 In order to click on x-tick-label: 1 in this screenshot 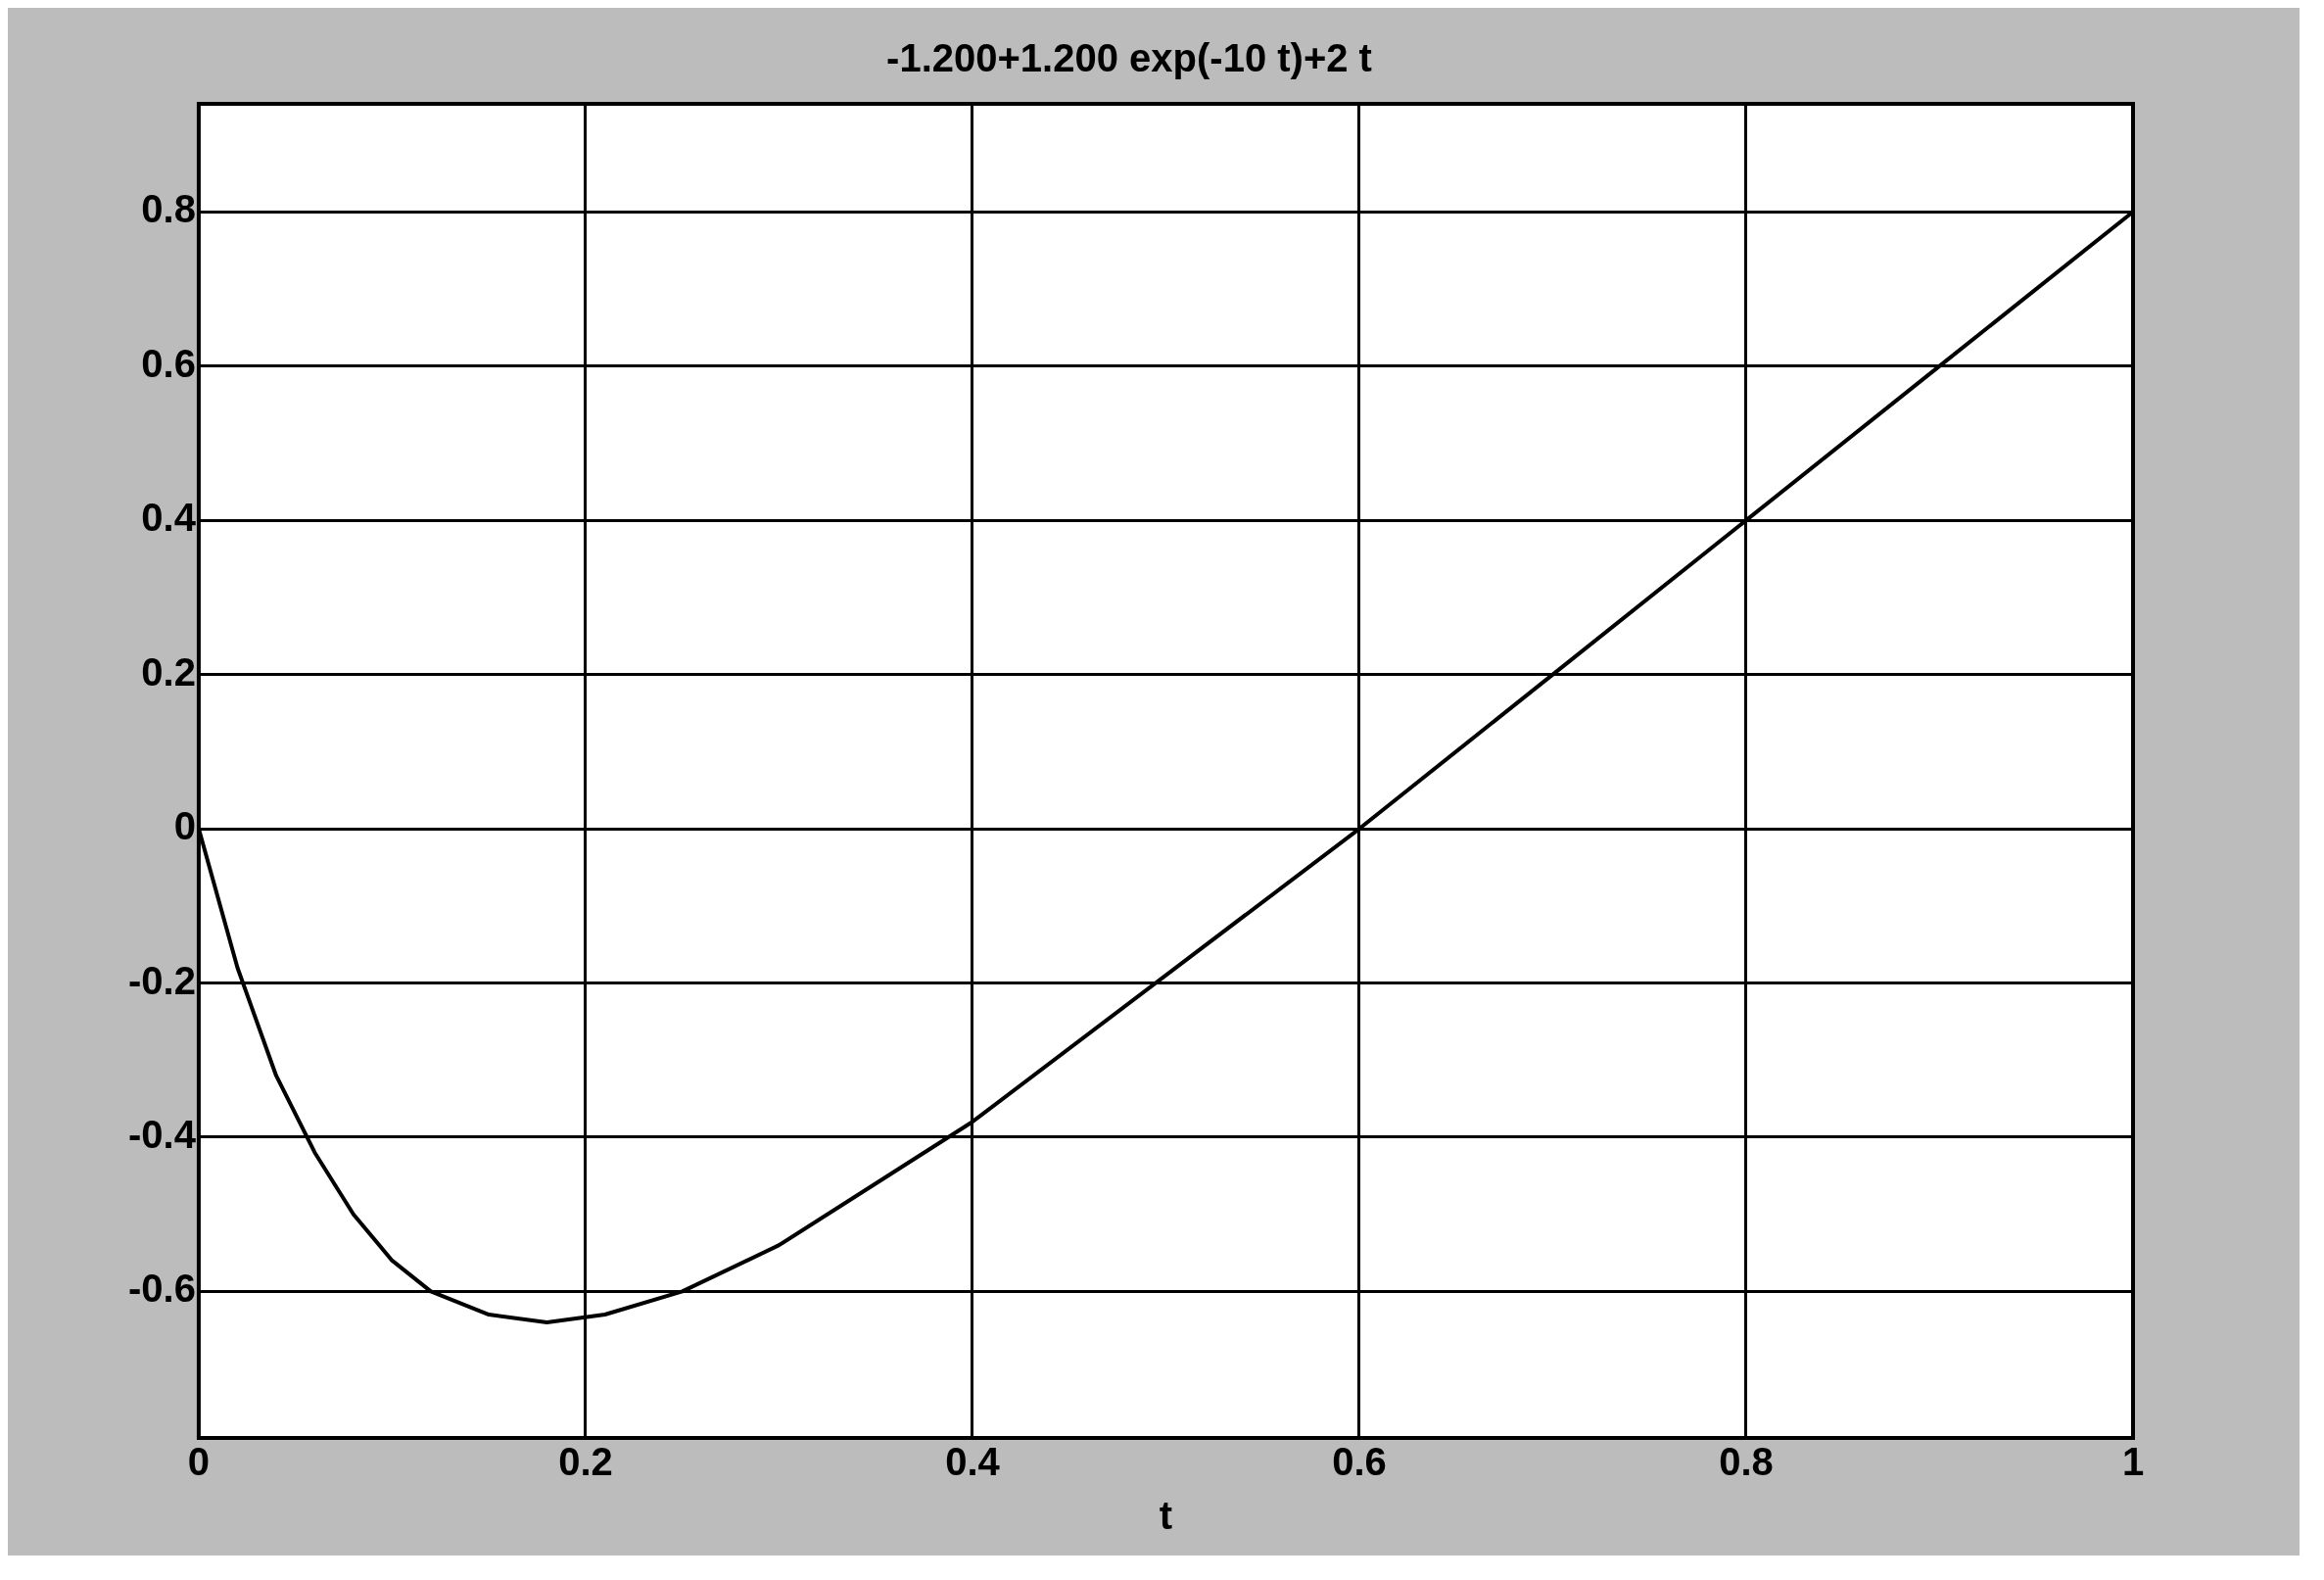, I will do `click(2133, 1462)`.